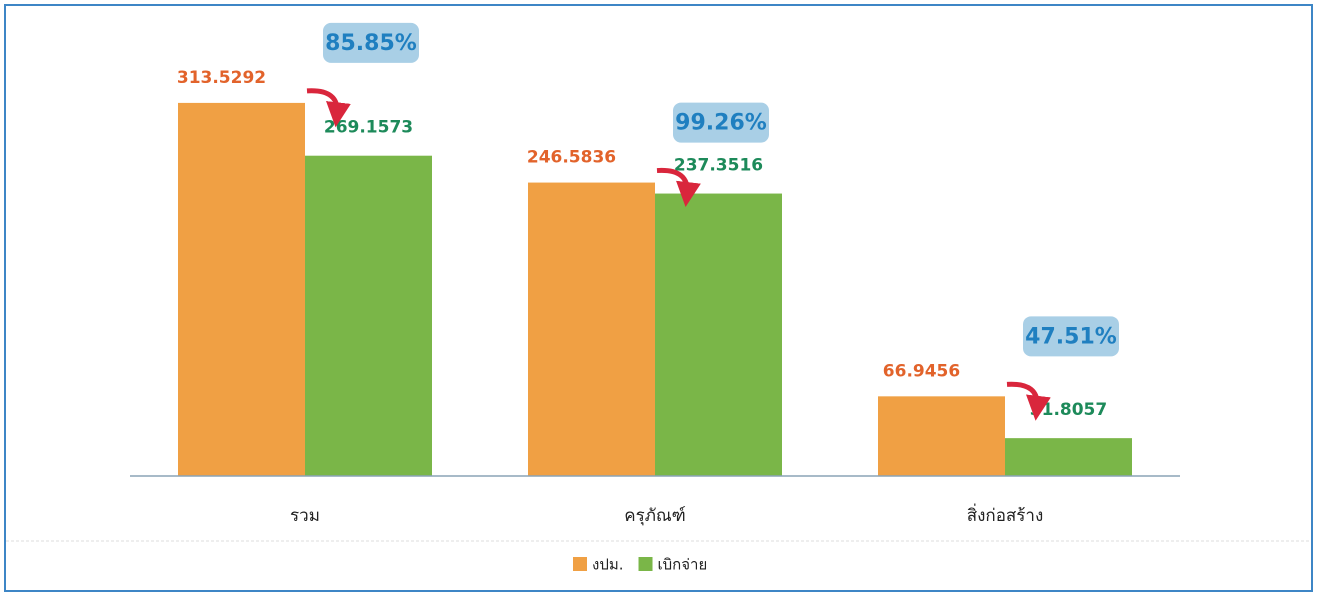 This screenshot has width=1318, height=597. What do you see at coordinates (718, 166) in the screenshot?
I see `value-label: 237.3516` at bounding box center [718, 166].